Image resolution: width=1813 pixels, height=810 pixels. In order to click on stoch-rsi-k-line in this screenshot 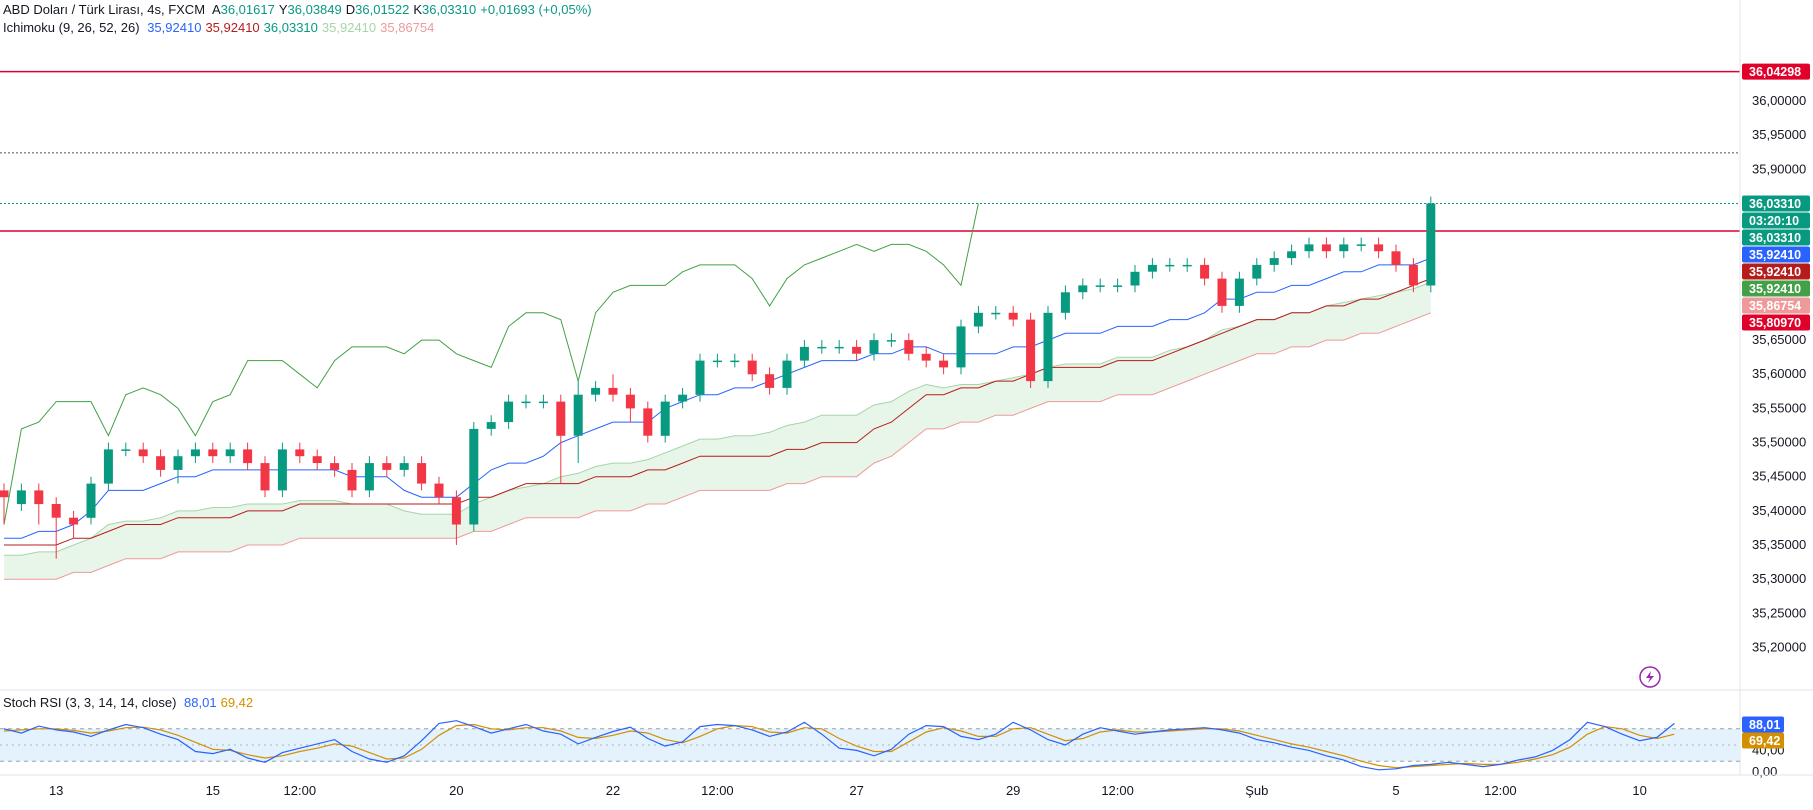, I will do `click(839, 745)`.